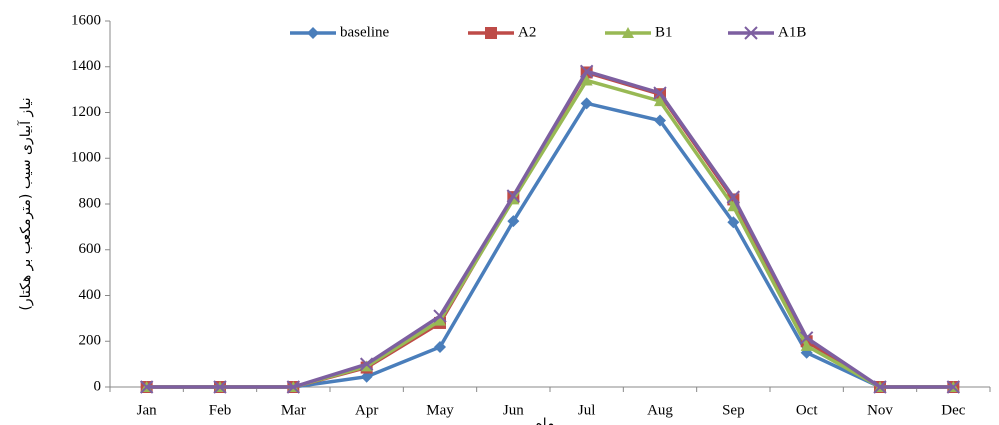  Describe the element at coordinates (364, 32) in the screenshot. I see `legend-label: baseline` at that location.